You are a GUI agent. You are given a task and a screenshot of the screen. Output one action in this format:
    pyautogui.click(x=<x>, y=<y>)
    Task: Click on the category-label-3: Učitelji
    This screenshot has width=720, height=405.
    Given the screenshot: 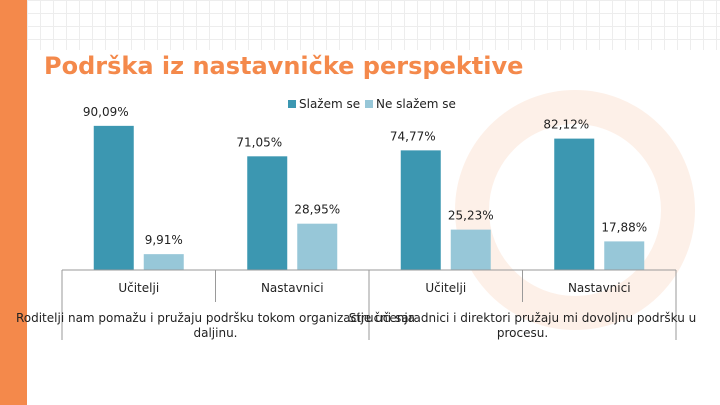 What is the action you would take?
    pyautogui.click(x=445, y=288)
    